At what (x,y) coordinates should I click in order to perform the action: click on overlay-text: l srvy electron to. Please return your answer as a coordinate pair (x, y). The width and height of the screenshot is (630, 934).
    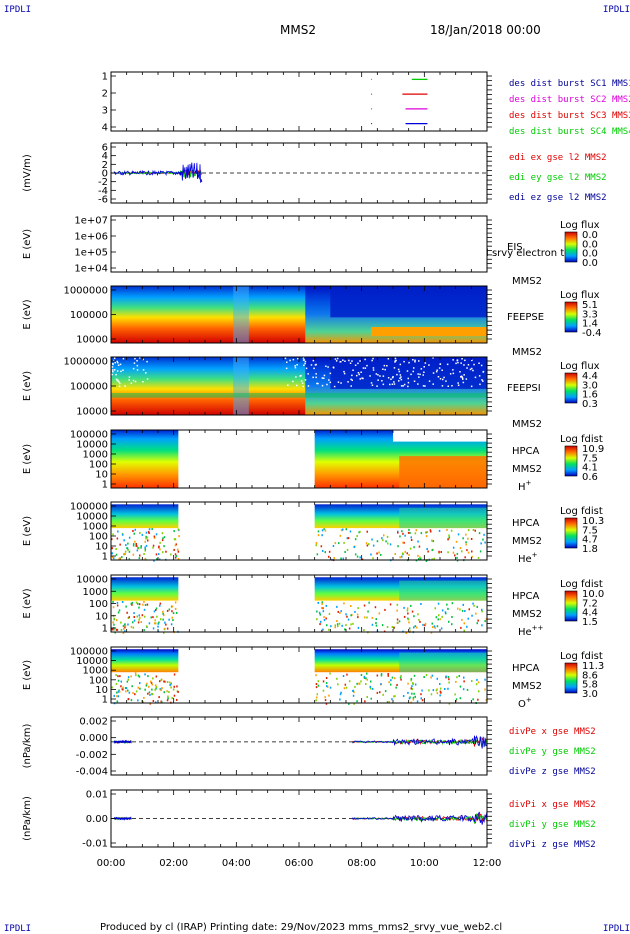
    Looking at the image, I should click on (528, 253).